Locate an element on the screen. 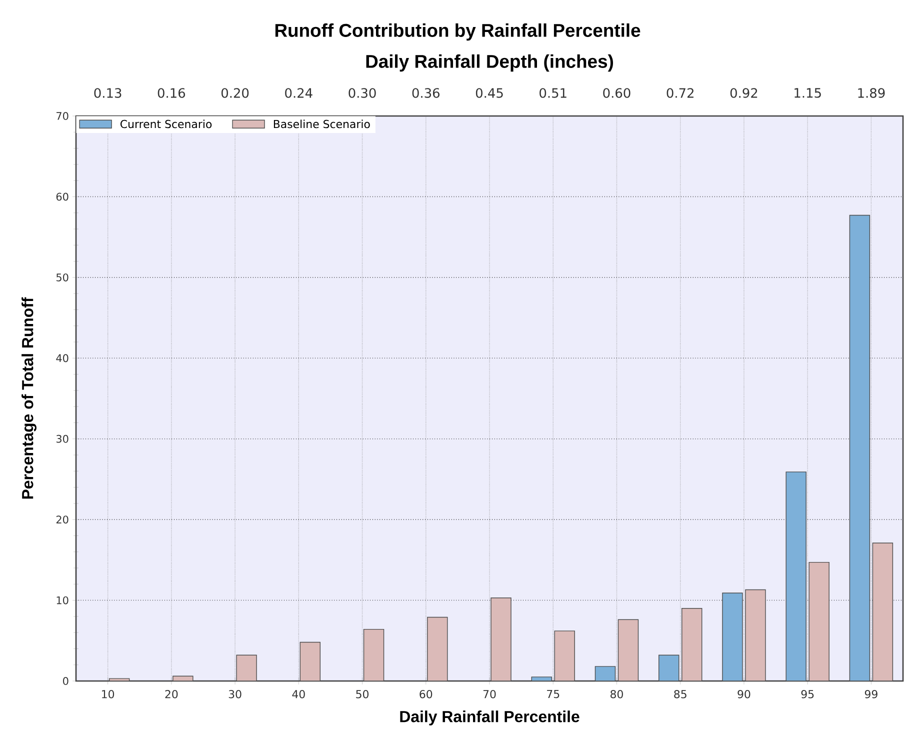 The width and height of the screenshot is (915, 742). x-tick-label: 80 is located at coordinates (616, 694).